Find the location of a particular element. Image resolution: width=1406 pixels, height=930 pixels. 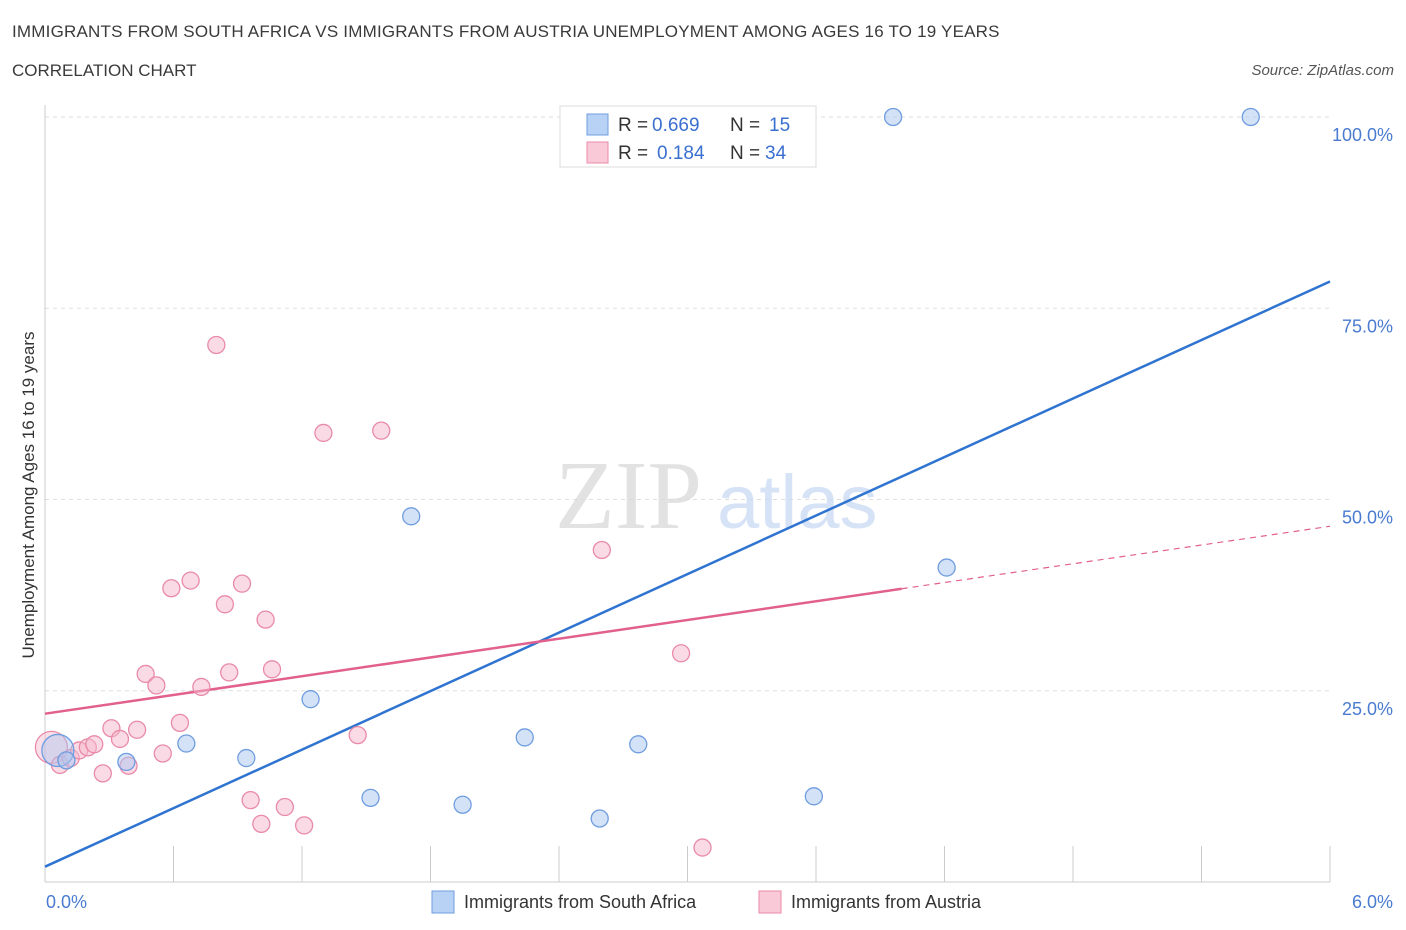

legend-r-value-1: 0.669 is located at coordinates (676, 125).